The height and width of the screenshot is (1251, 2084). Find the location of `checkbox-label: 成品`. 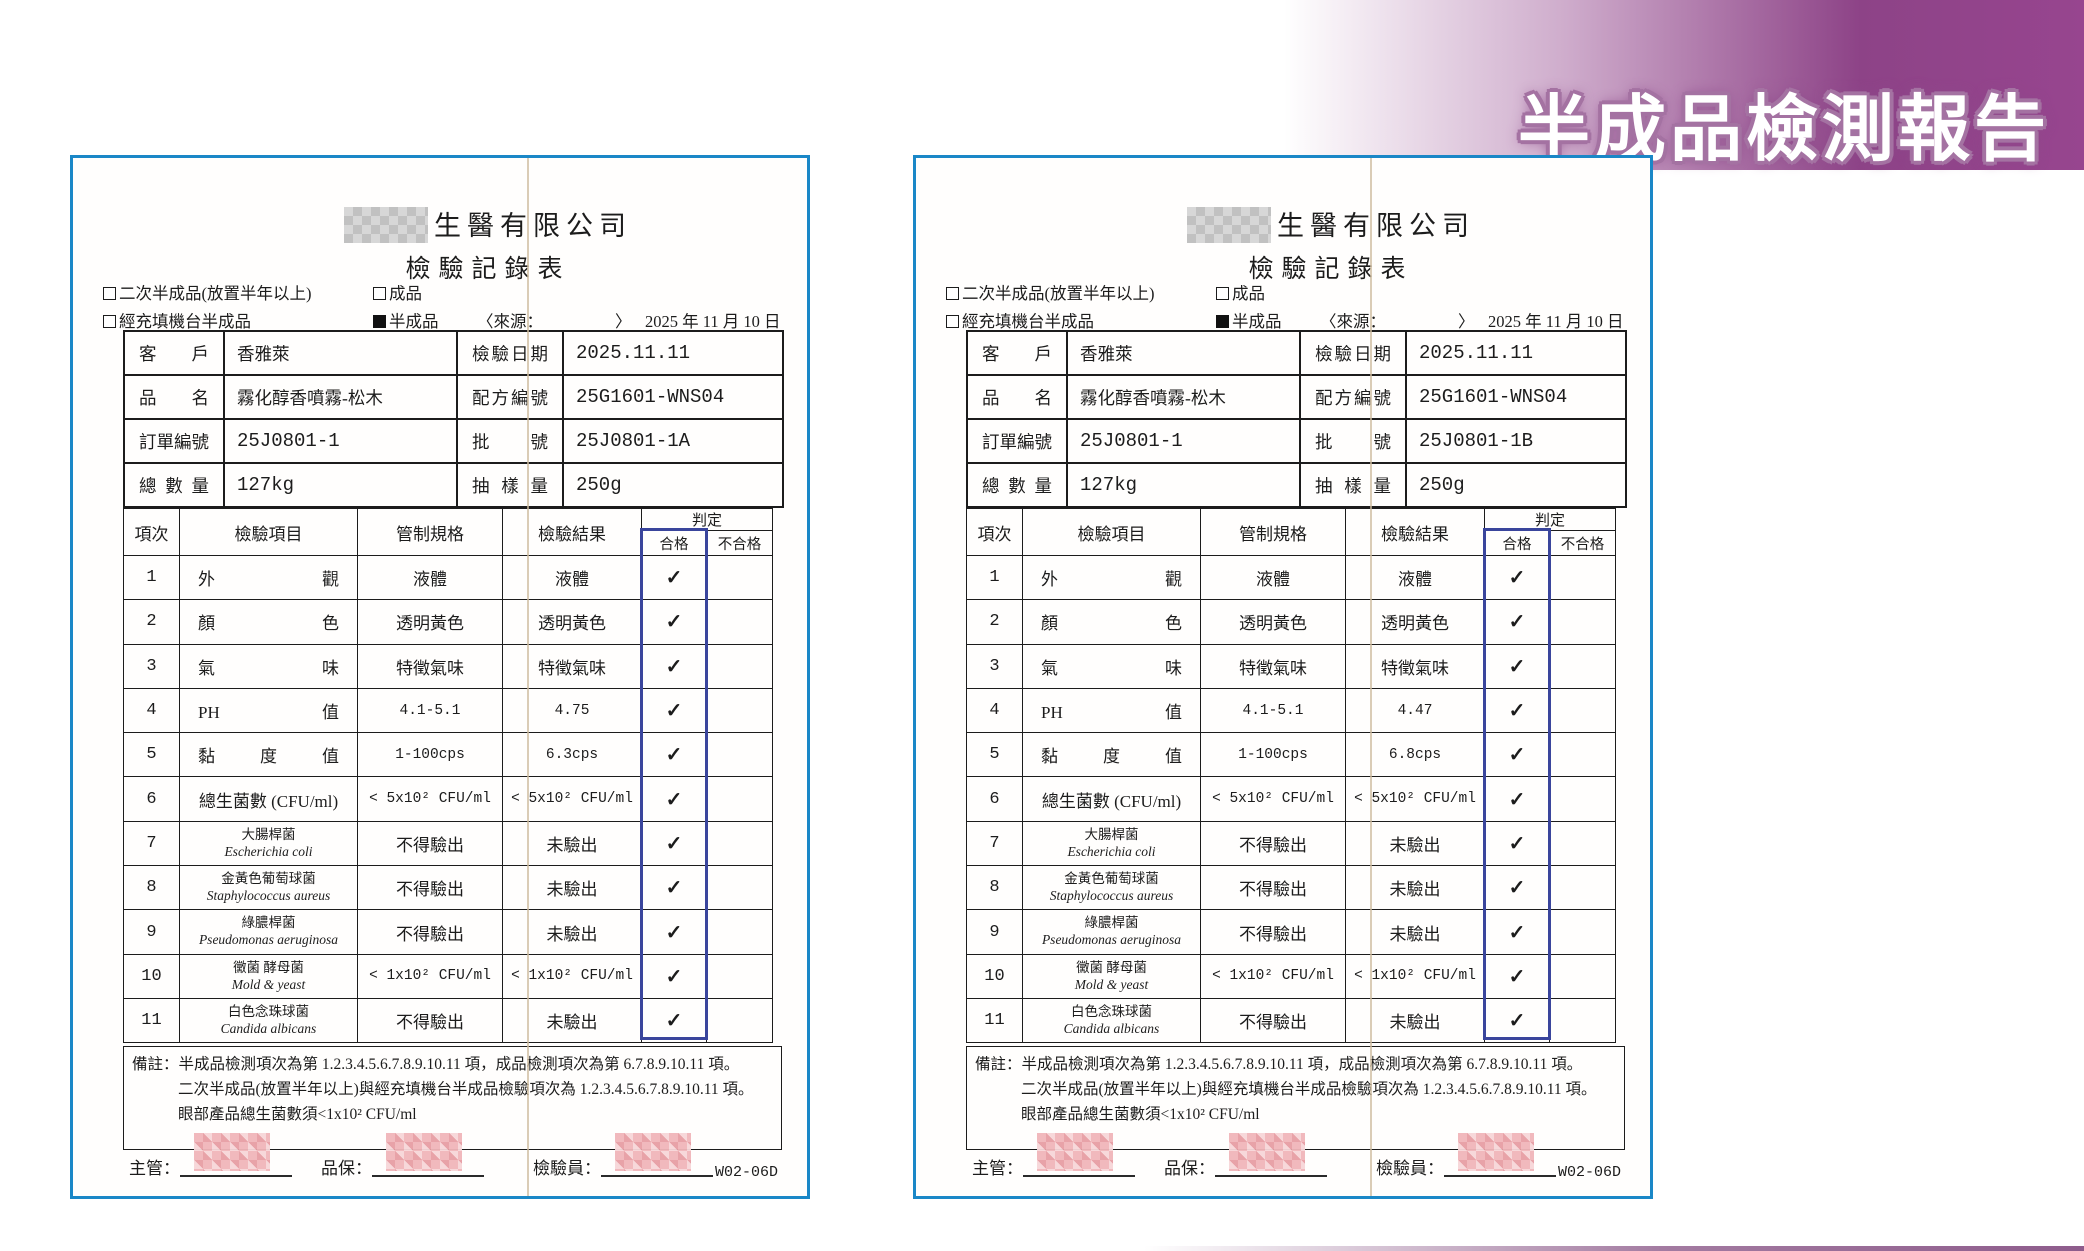

checkbox-label: 成品 is located at coordinates (1248, 293).